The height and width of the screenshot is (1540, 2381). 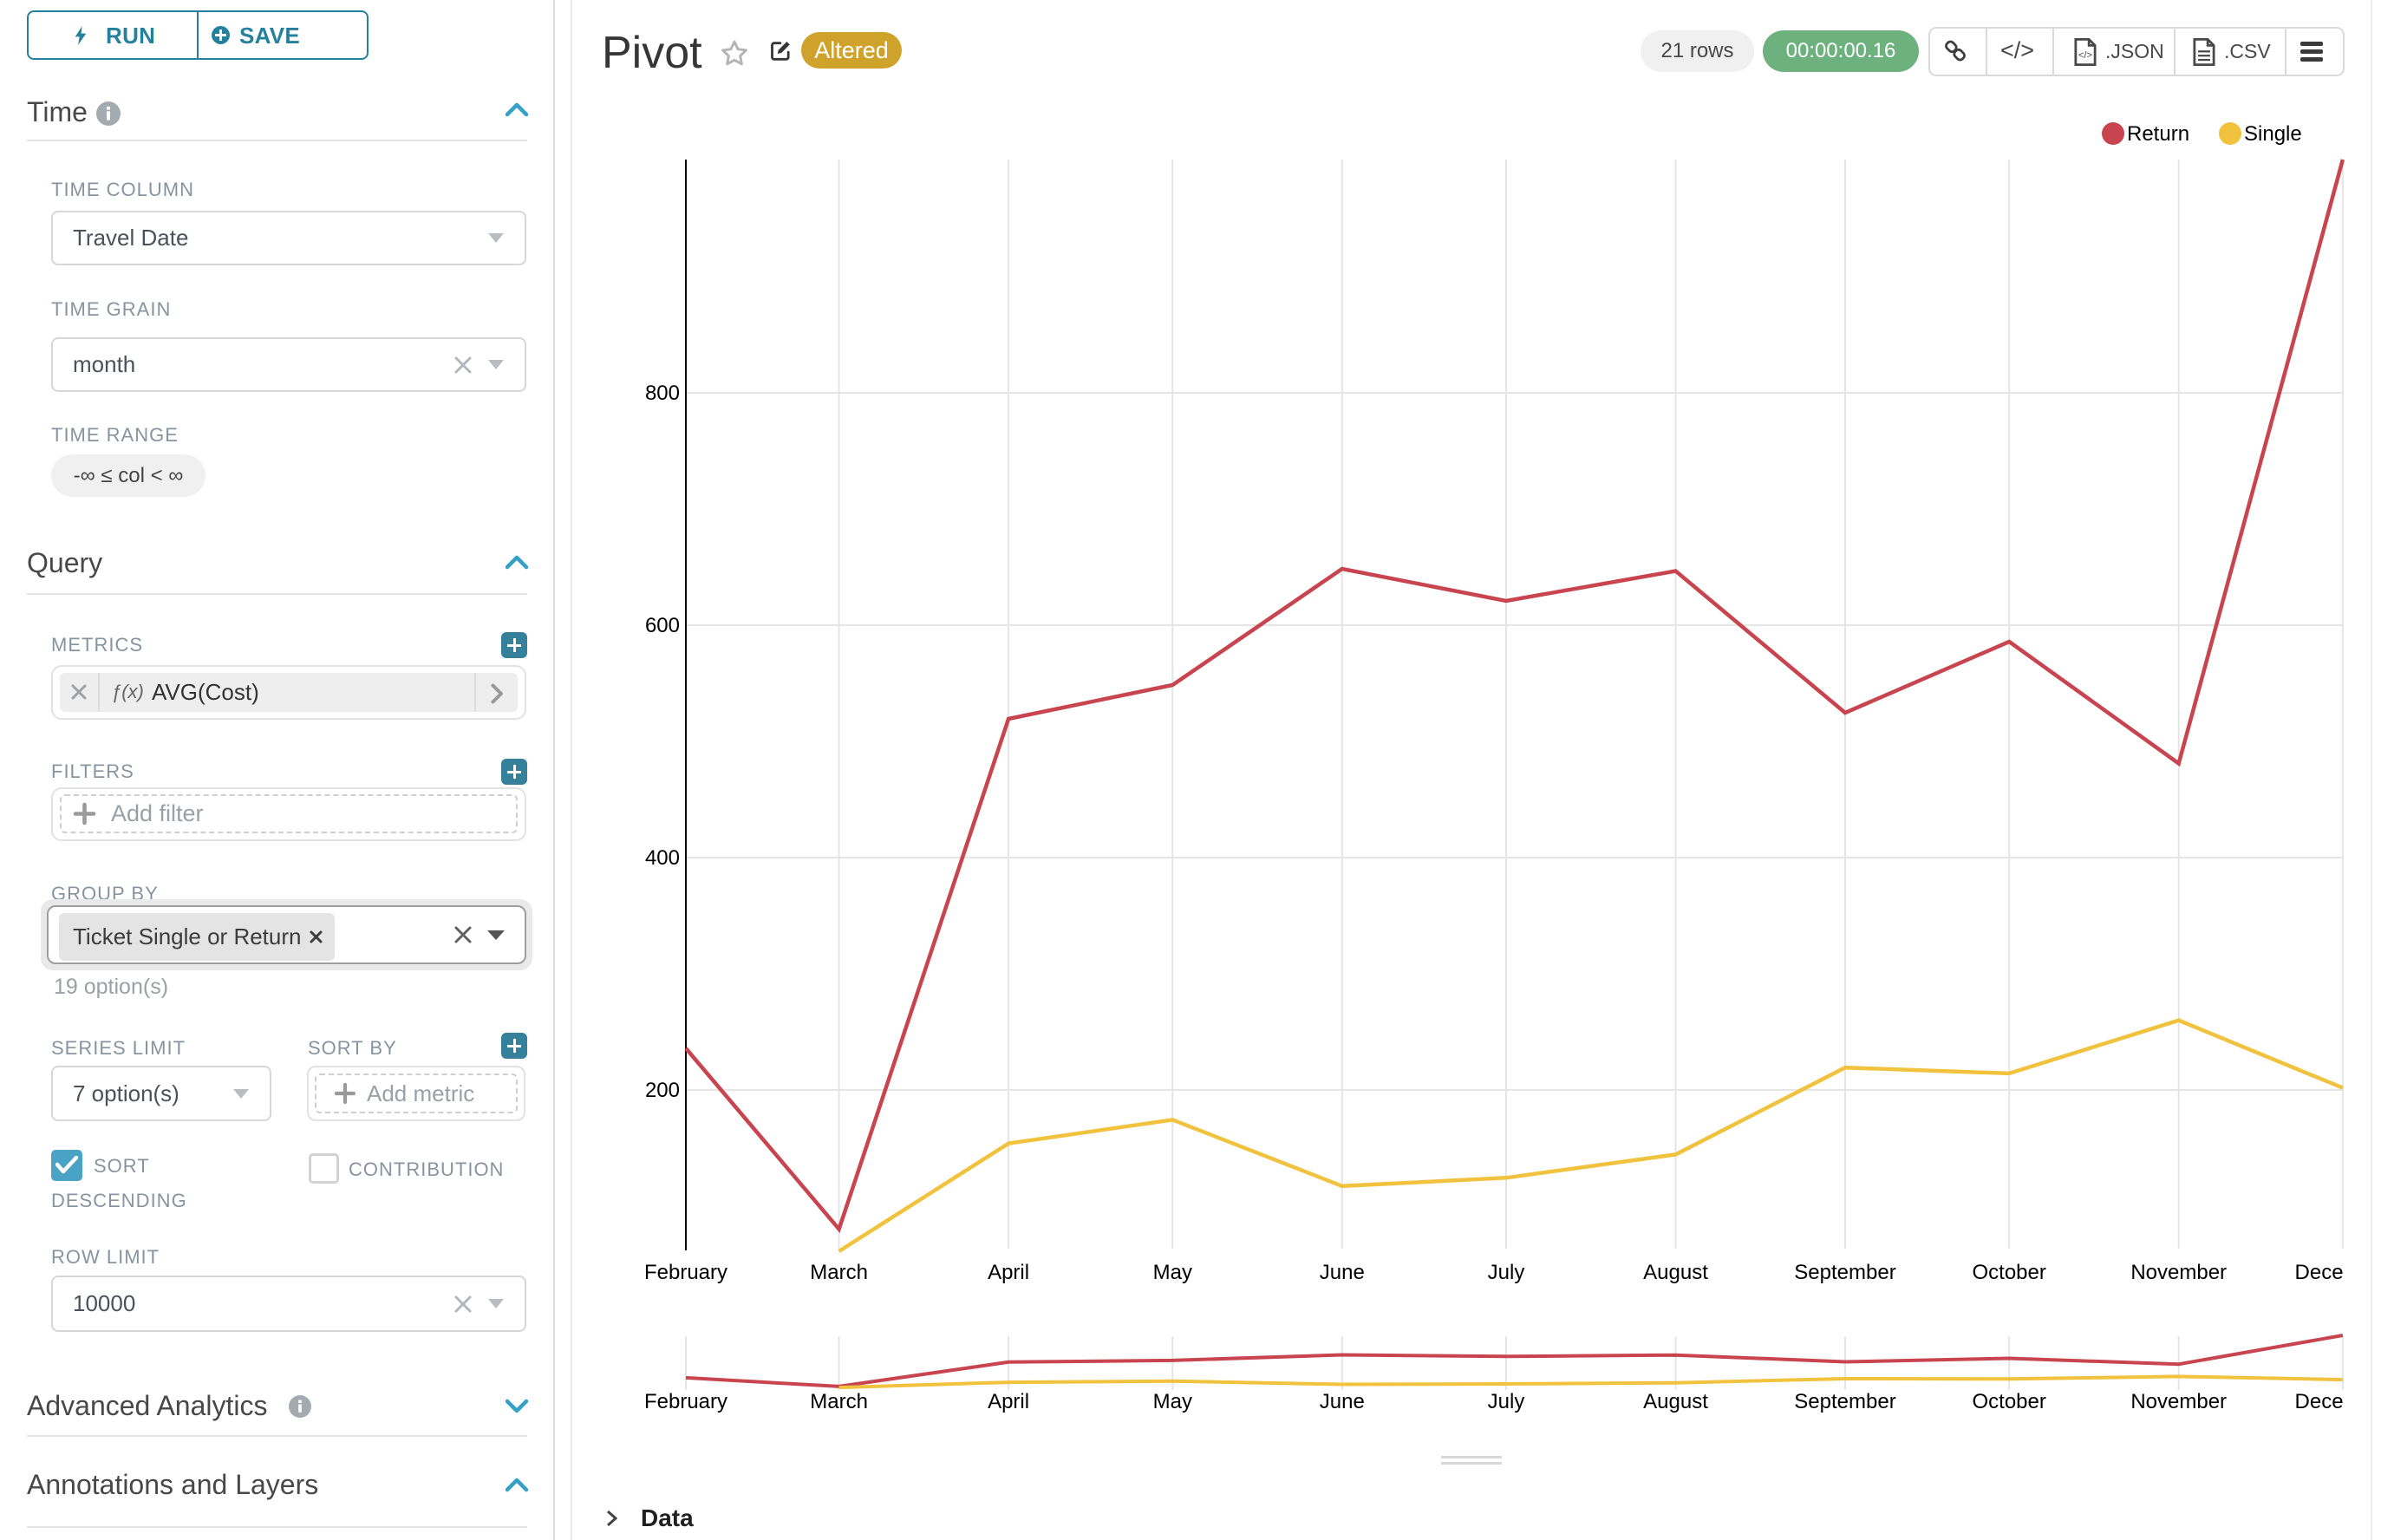 What do you see at coordinates (2273, 134) in the screenshot?
I see `svg-text: Single` at bounding box center [2273, 134].